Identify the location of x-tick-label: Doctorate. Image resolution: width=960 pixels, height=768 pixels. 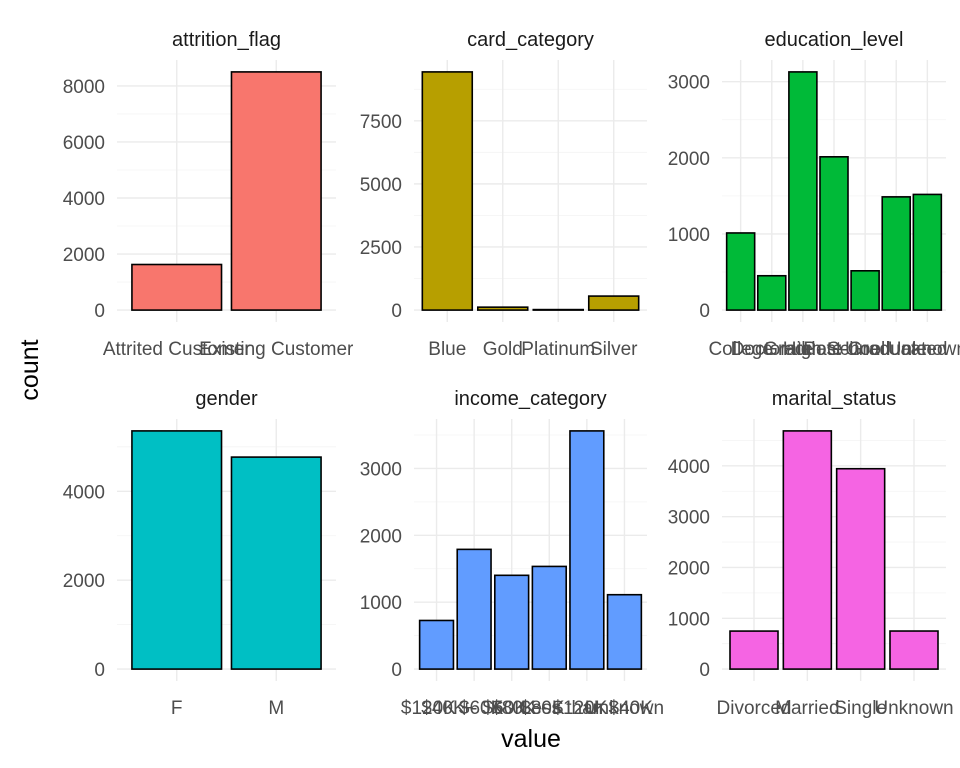
(772, 349).